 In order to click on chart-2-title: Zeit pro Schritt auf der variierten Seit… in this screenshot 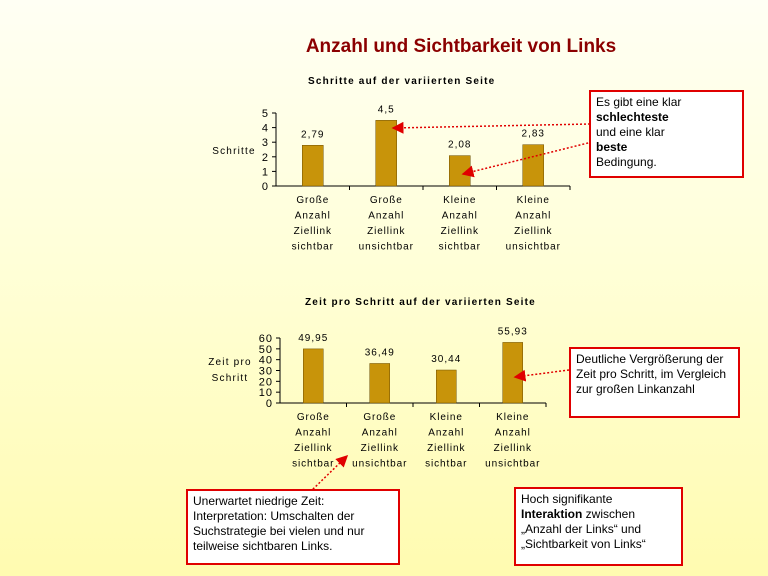, I will do `click(420, 302)`.